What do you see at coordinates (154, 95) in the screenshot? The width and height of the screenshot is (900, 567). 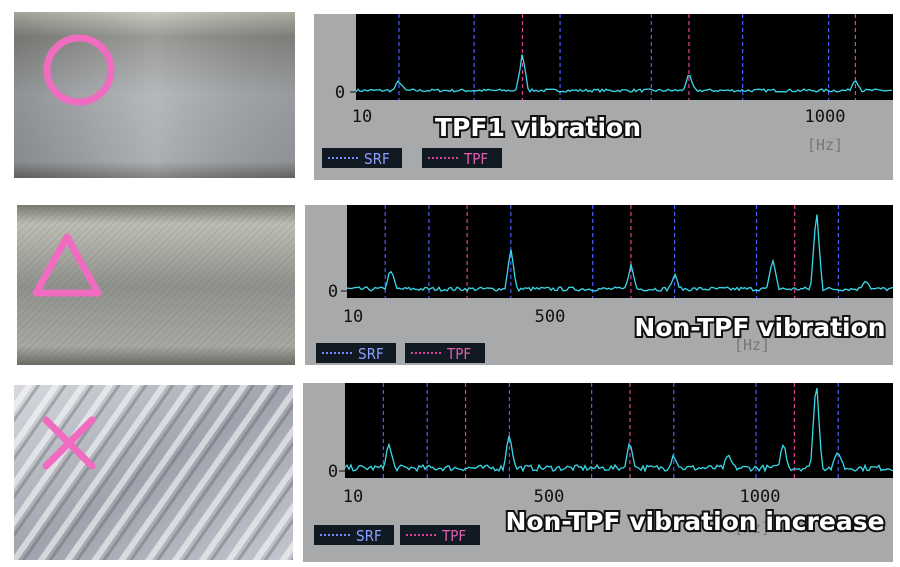 I see `photo-good` at bounding box center [154, 95].